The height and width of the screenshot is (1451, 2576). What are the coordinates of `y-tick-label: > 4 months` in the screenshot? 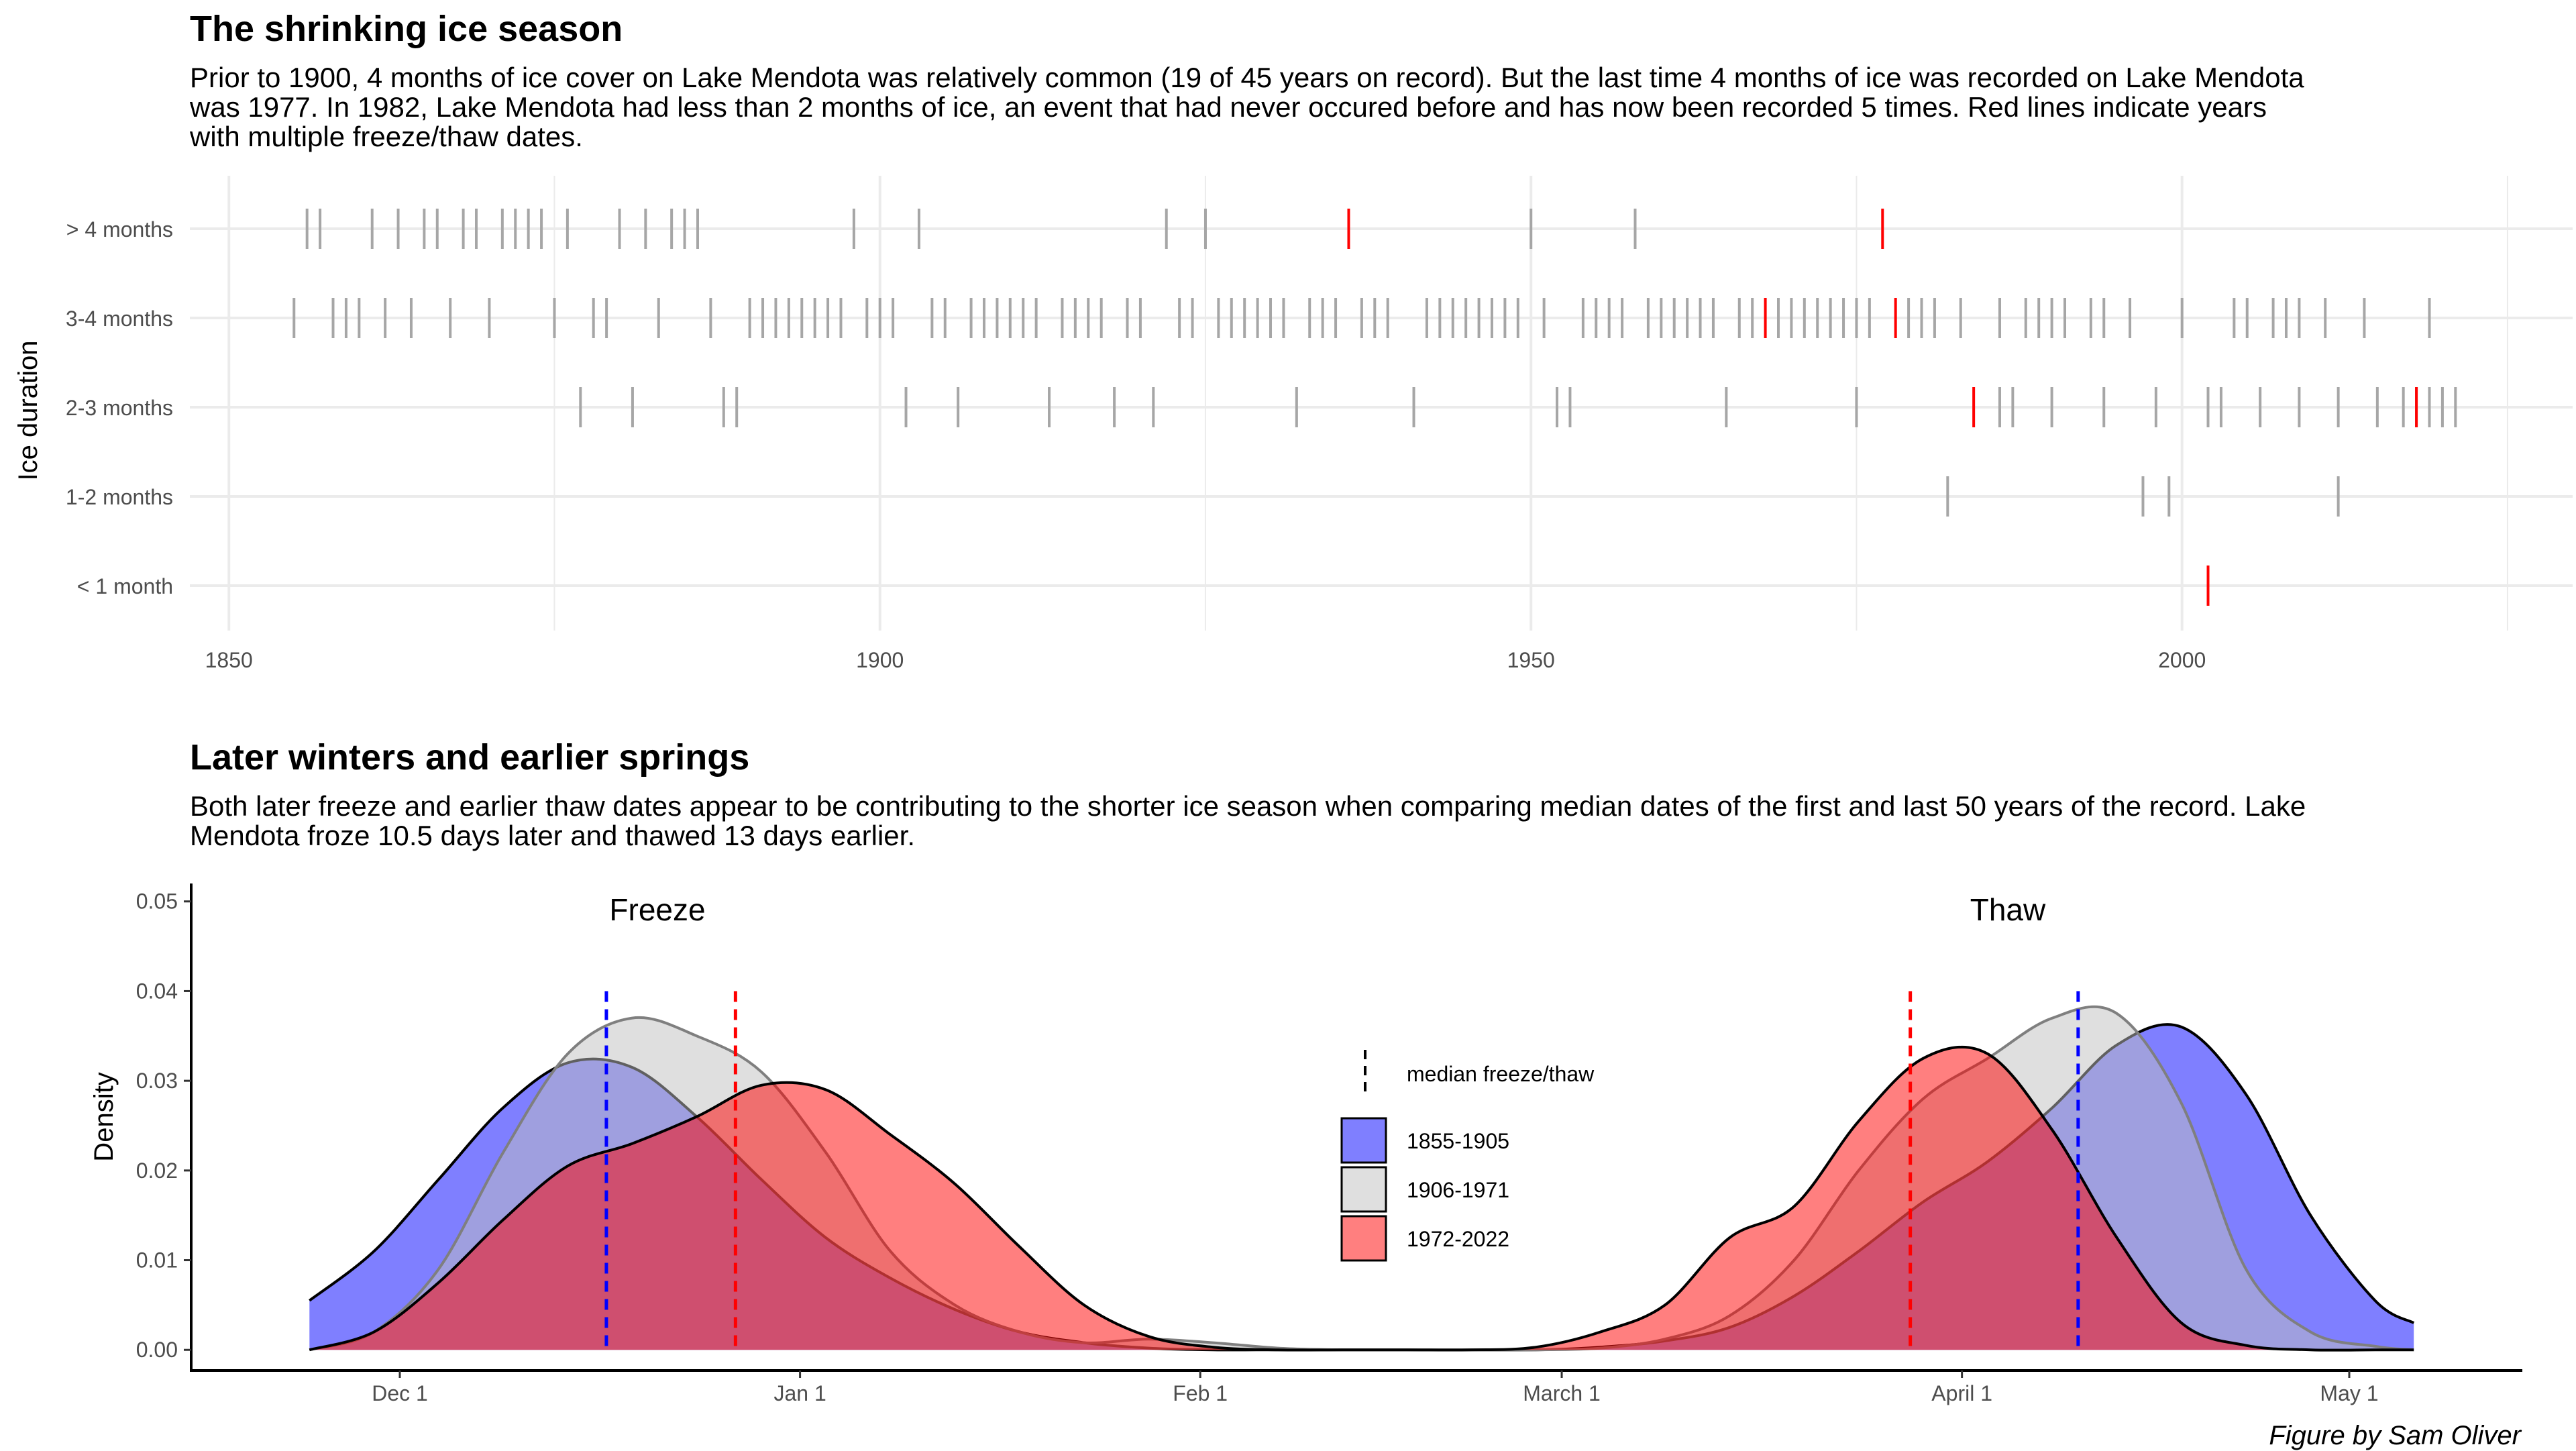 It's located at (119, 229).